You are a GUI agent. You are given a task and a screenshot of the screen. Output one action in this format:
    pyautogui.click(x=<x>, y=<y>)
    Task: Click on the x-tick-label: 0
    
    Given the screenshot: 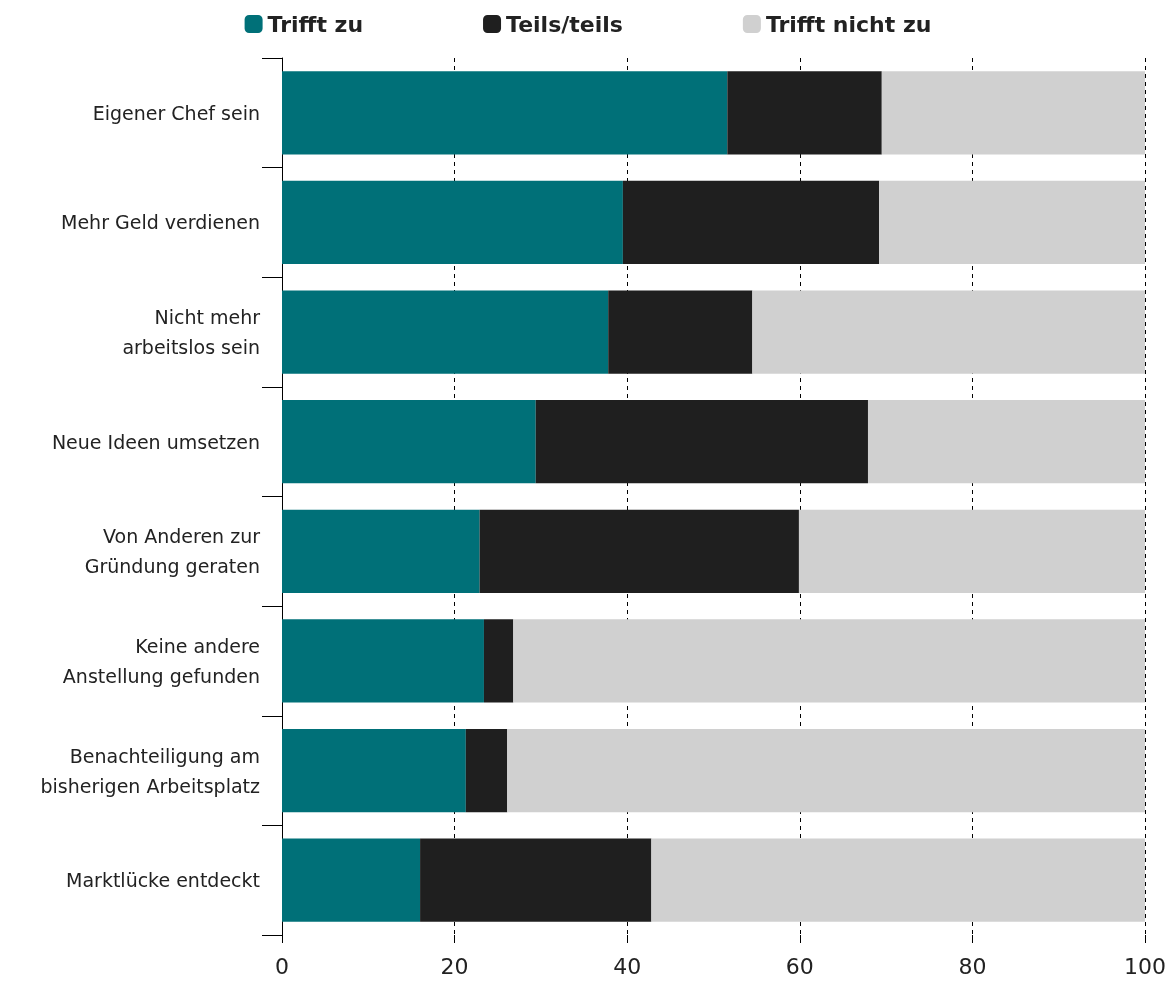 What is the action you would take?
    pyautogui.click(x=282, y=966)
    